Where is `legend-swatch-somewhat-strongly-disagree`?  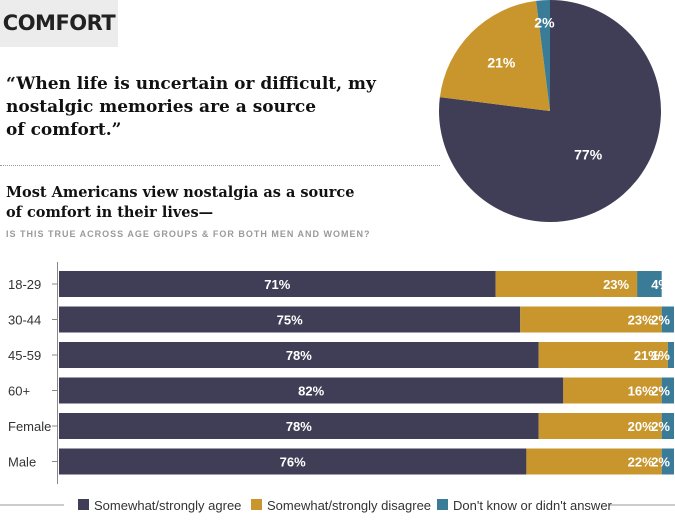 legend-swatch-somewhat-strongly-disagree is located at coordinates (256, 504).